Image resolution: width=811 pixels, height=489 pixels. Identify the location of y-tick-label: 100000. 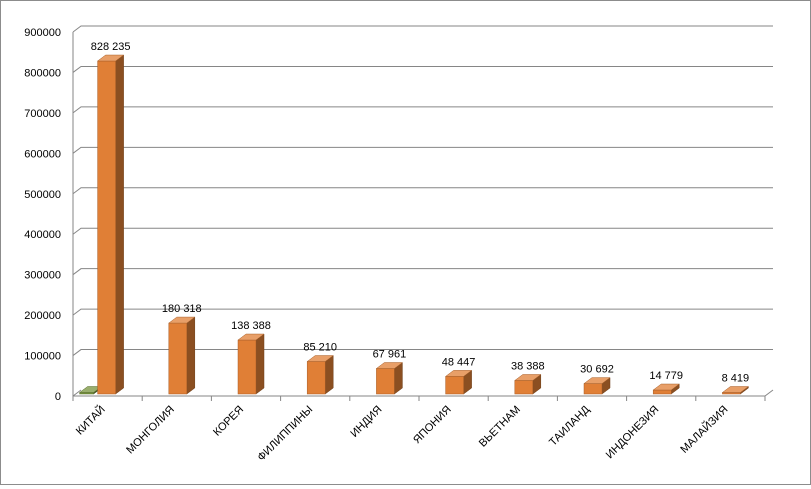
(42, 357).